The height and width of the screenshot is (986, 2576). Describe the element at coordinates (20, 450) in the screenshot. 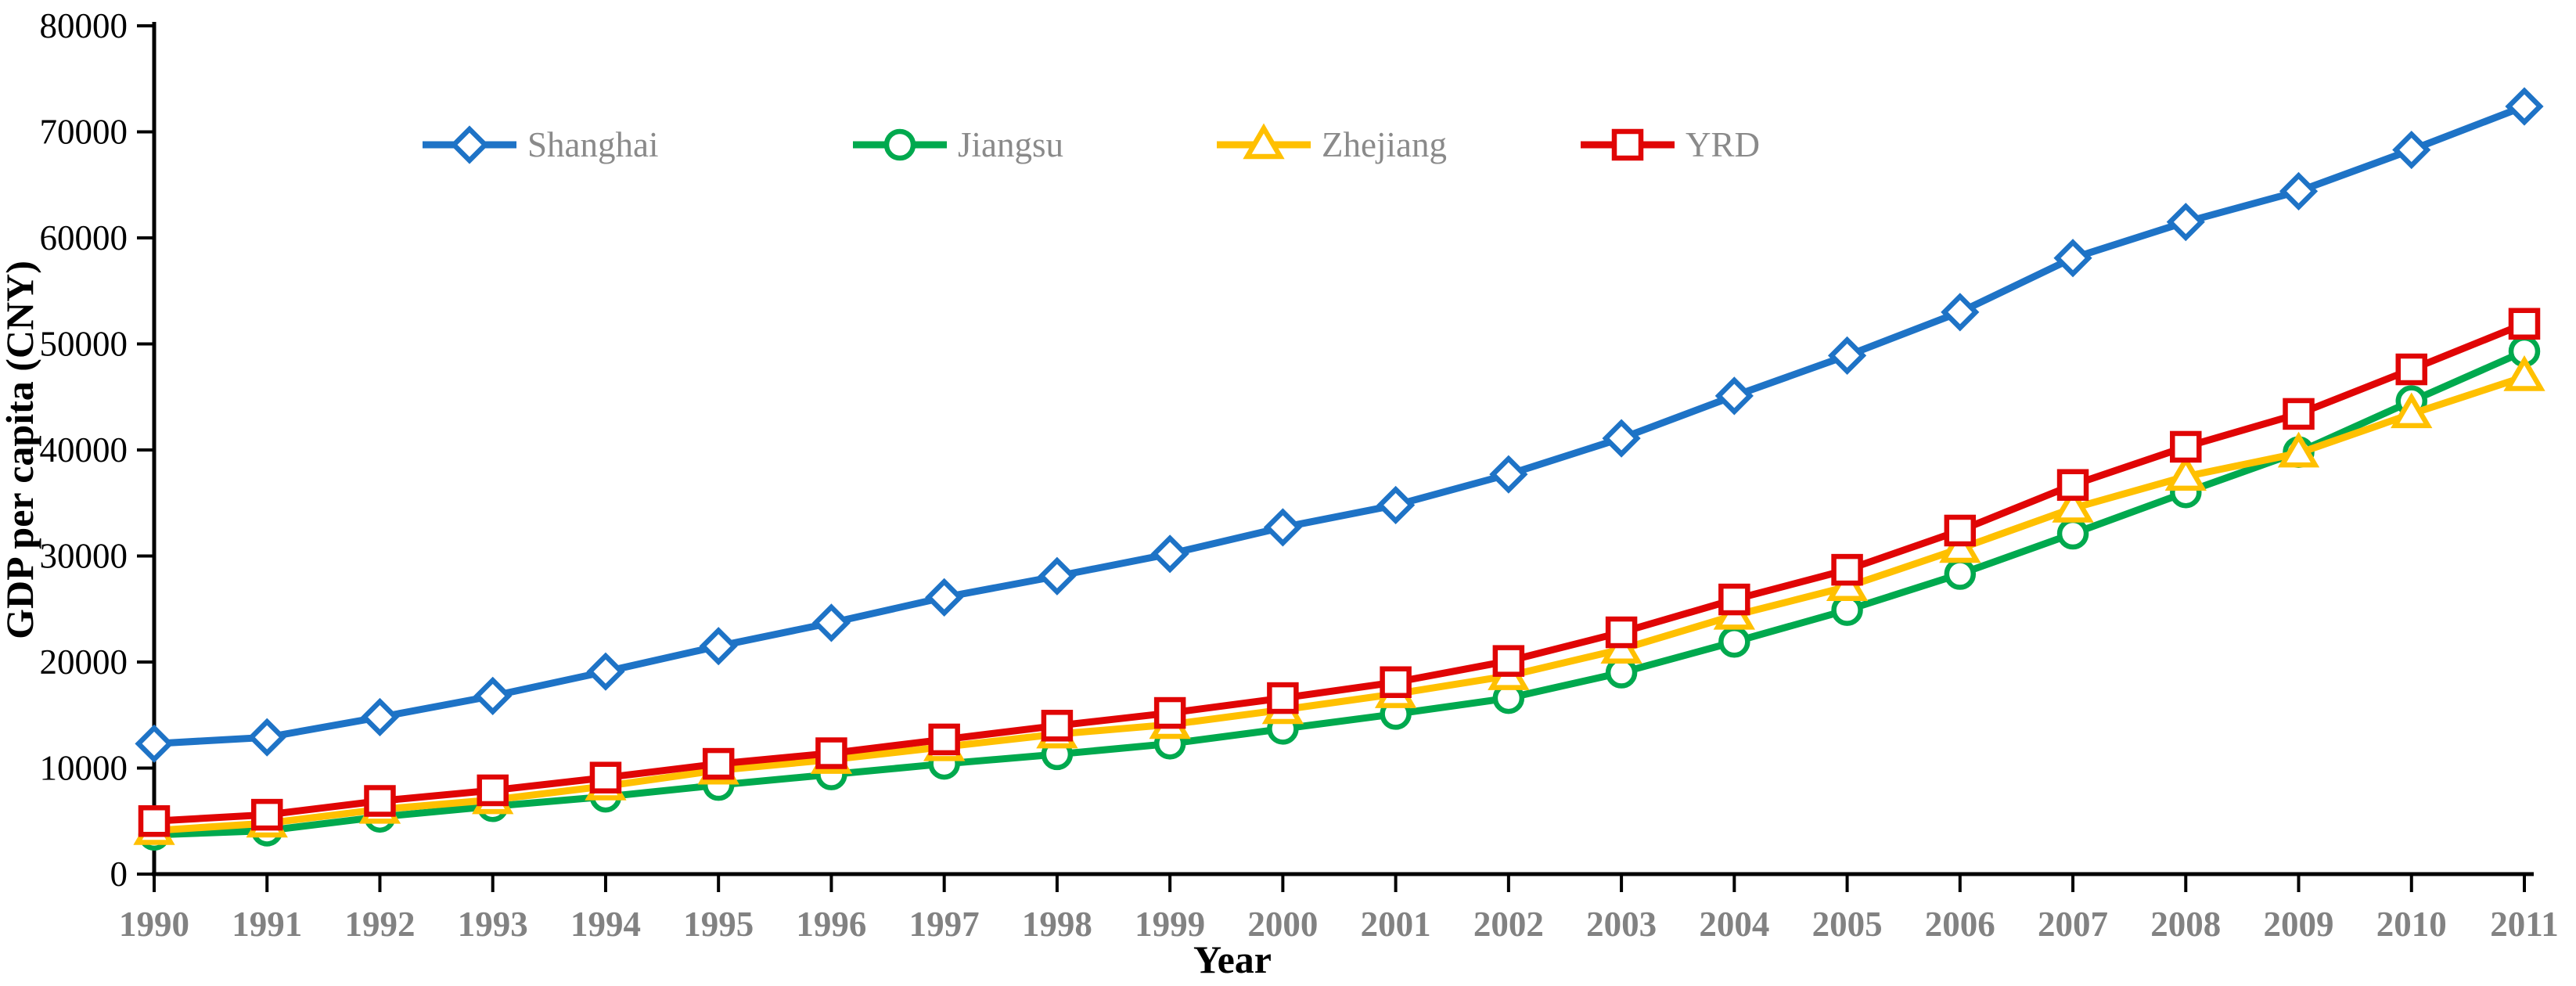

I see `y-axis-title: GDP per capita (CNY)` at that location.